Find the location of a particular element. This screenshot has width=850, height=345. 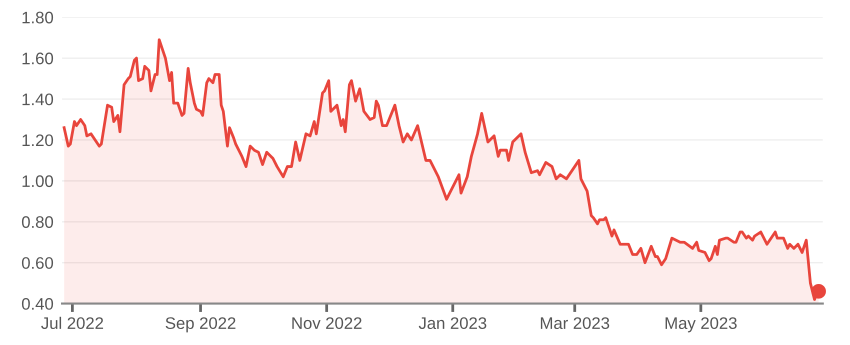

x-tick-label: Mar 2023 is located at coordinates (575, 323).